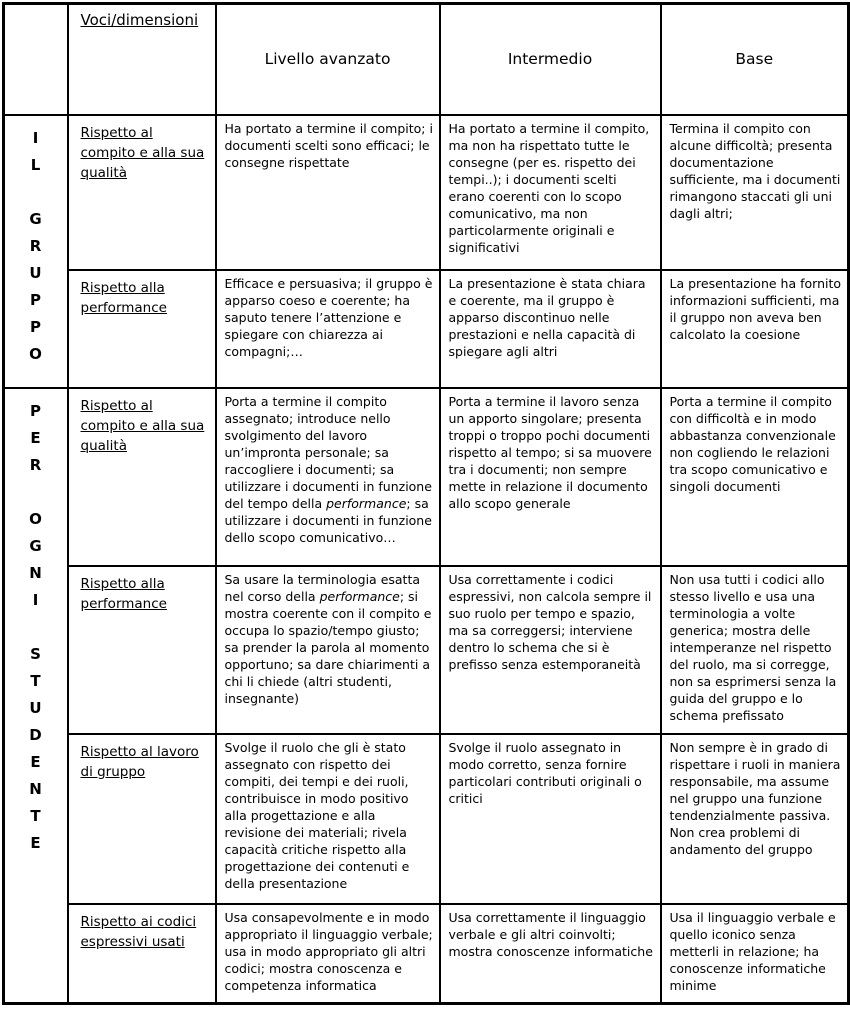  What do you see at coordinates (141, 953) in the screenshot?
I see `dimension-label-cell: Rispetto ai codici espressivi usati` at bounding box center [141, 953].